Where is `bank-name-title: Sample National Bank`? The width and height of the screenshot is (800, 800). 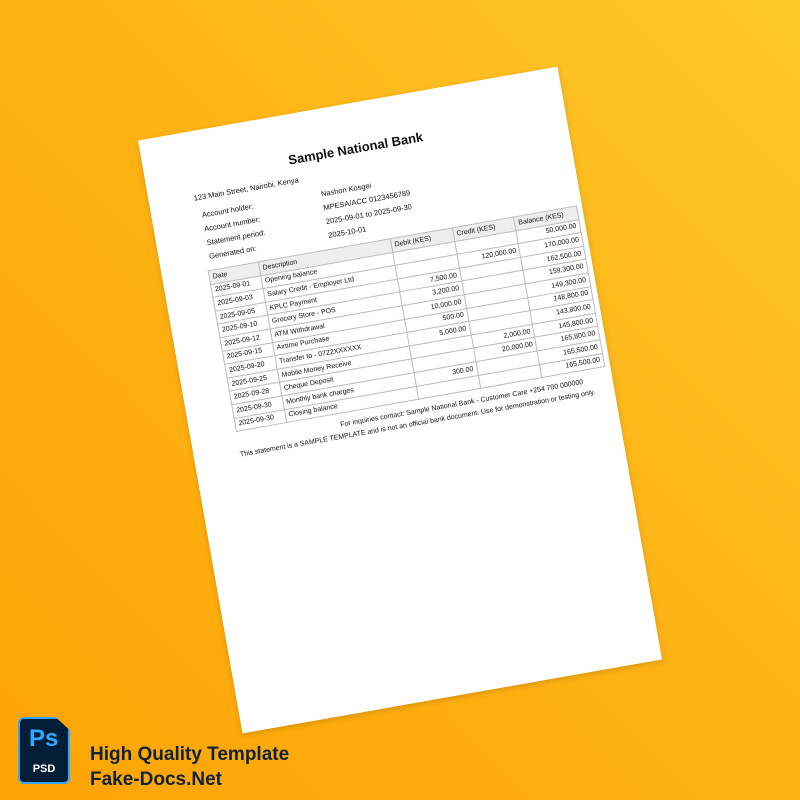
bank-name-title: Sample National Bank is located at coordinates (356, 148).